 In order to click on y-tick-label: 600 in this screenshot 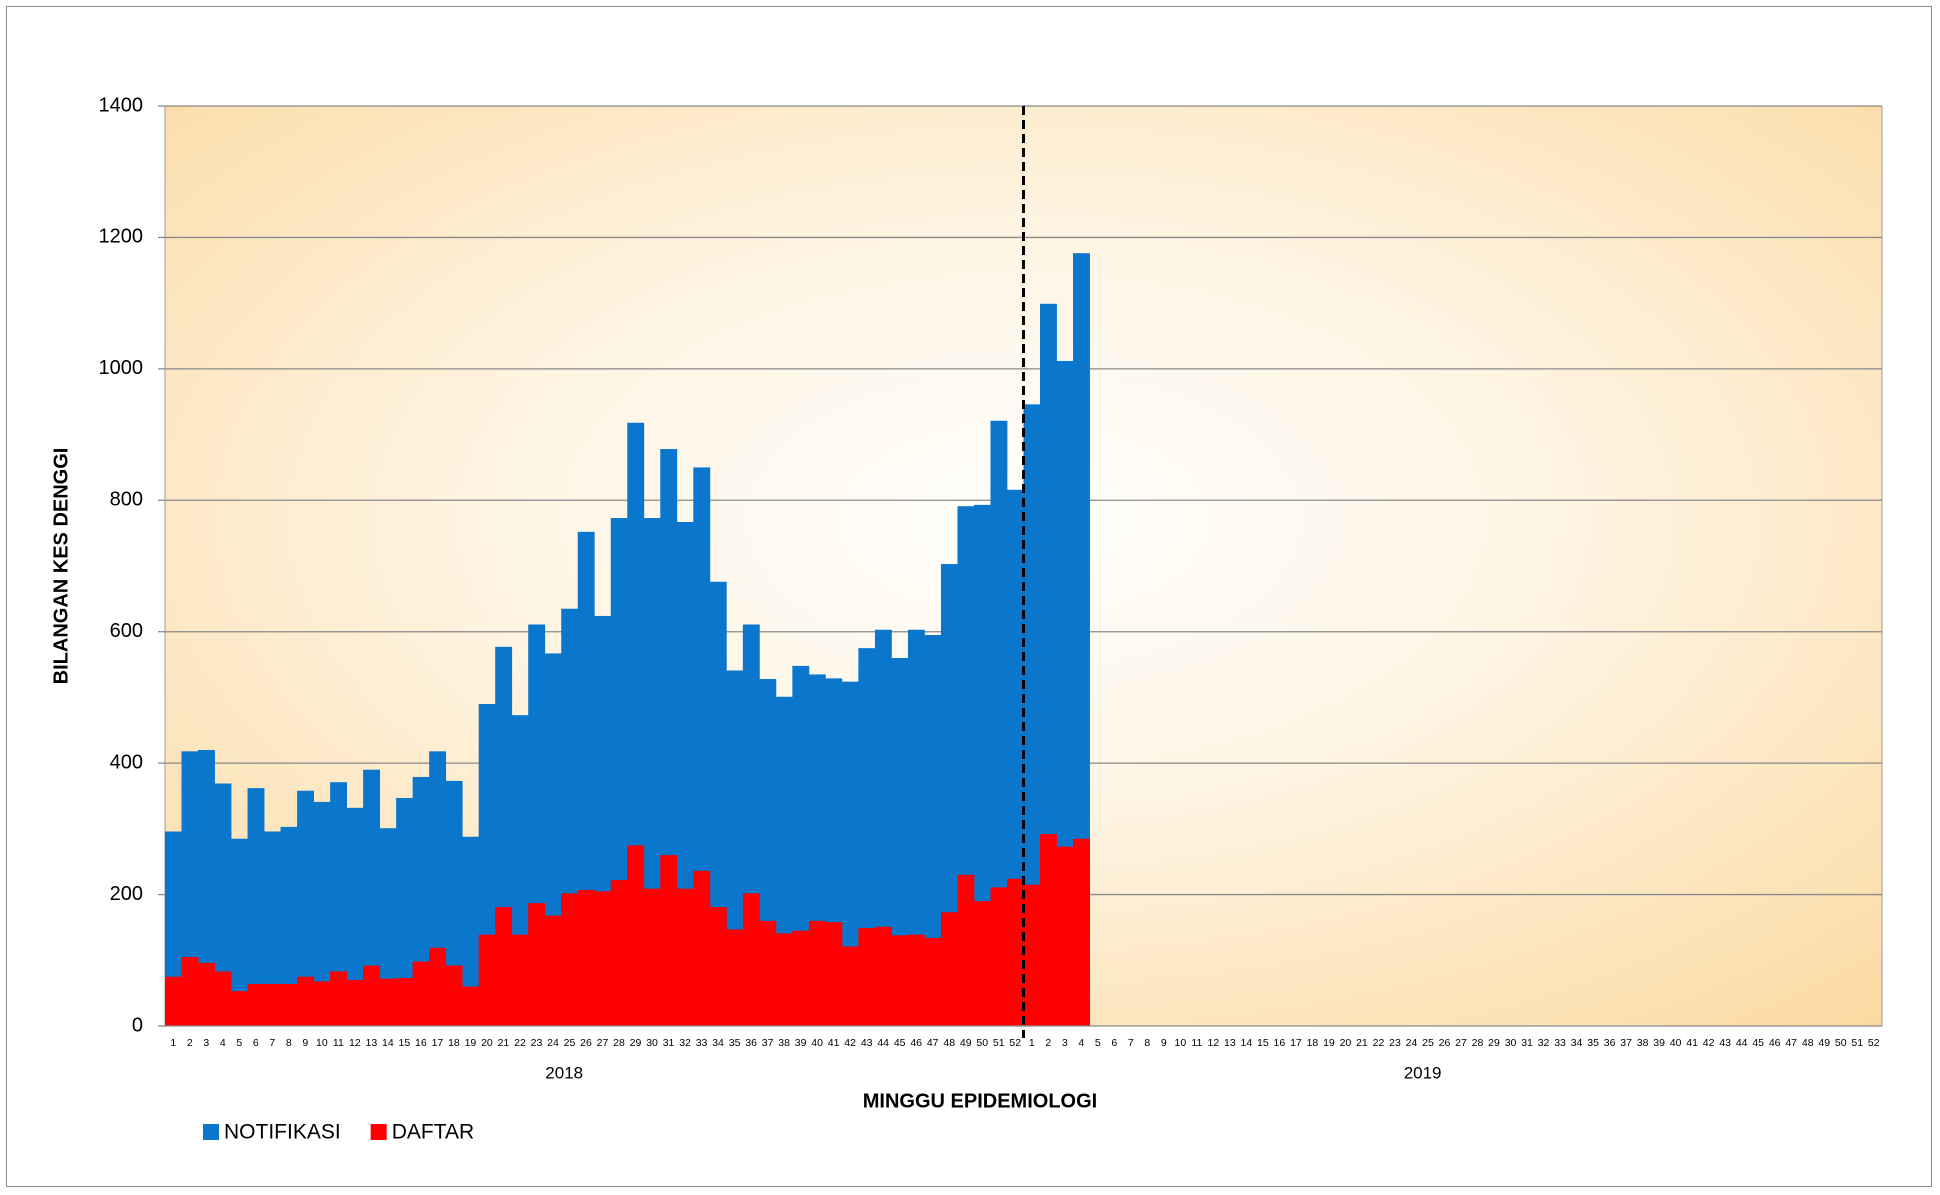, I will do `click(126, 631)`.